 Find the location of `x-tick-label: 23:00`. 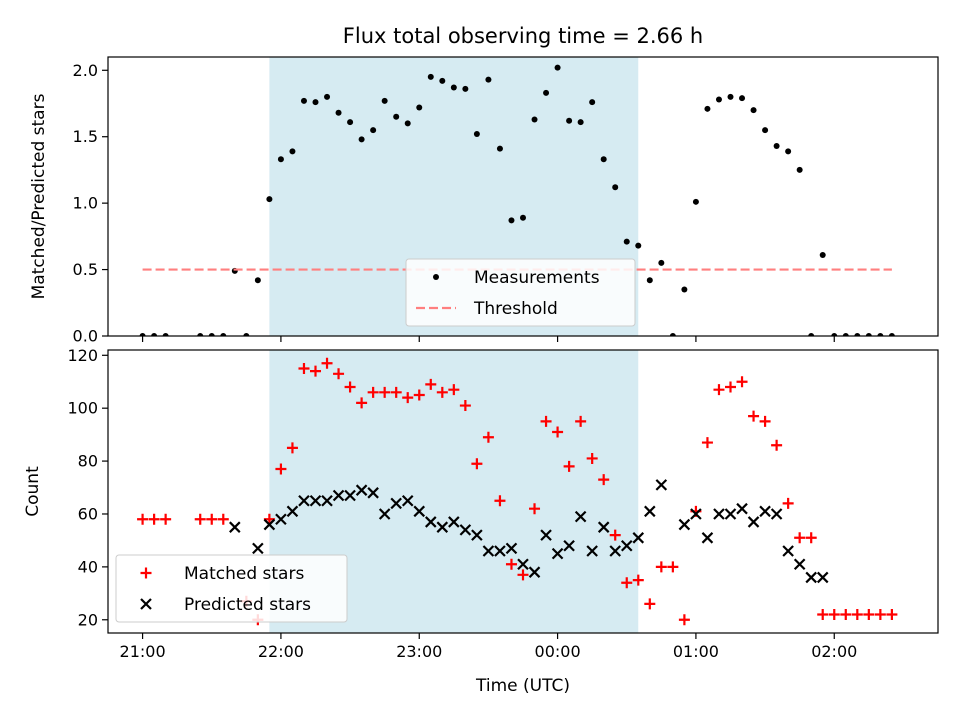

x-tick-label: 23:00 is located at coordinates (419, 651).